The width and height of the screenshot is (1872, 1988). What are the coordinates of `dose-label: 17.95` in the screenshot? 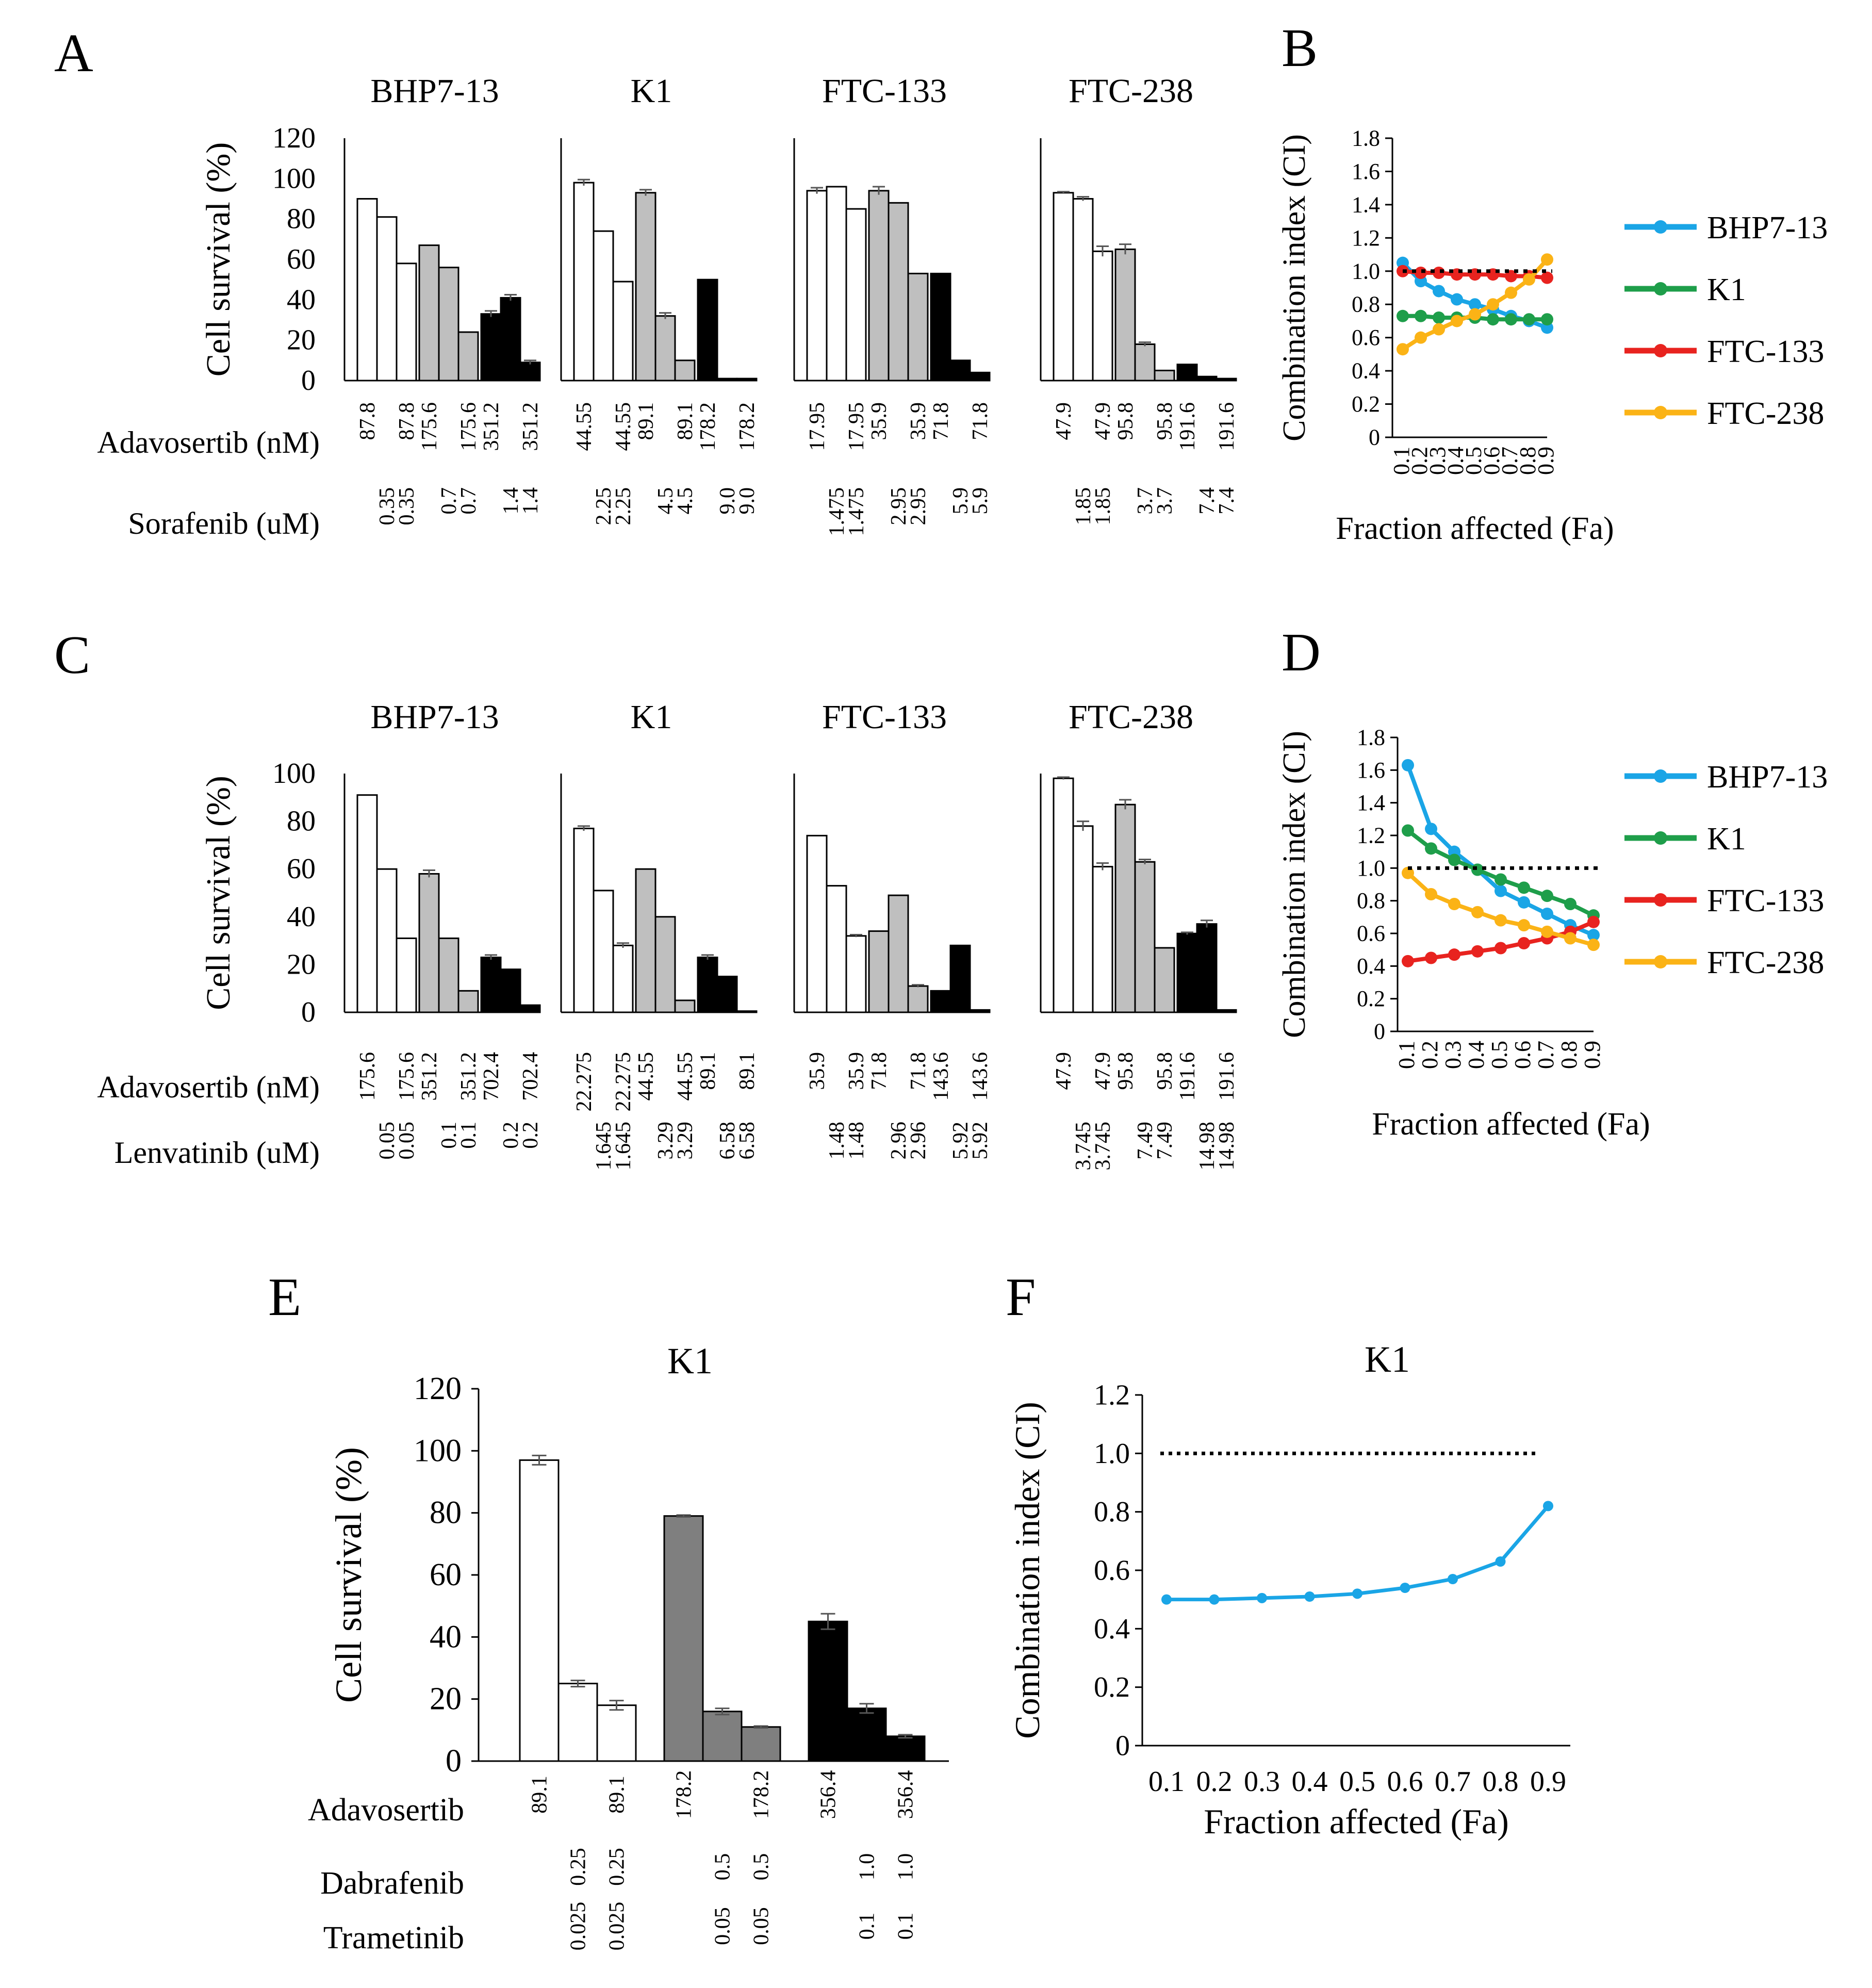 It's located at (817, 427).